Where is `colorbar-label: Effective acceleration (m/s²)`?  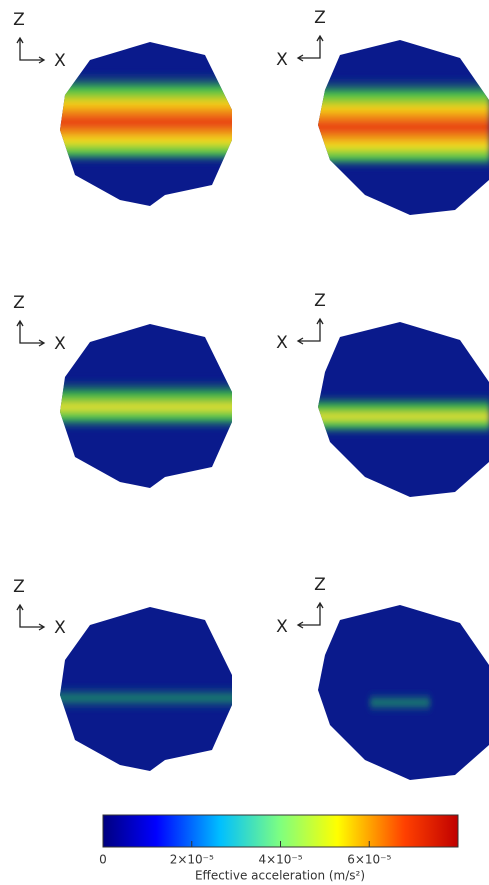 colorbar-label: Effective acceleration (m/s²) is located at coordinates (280, 876).